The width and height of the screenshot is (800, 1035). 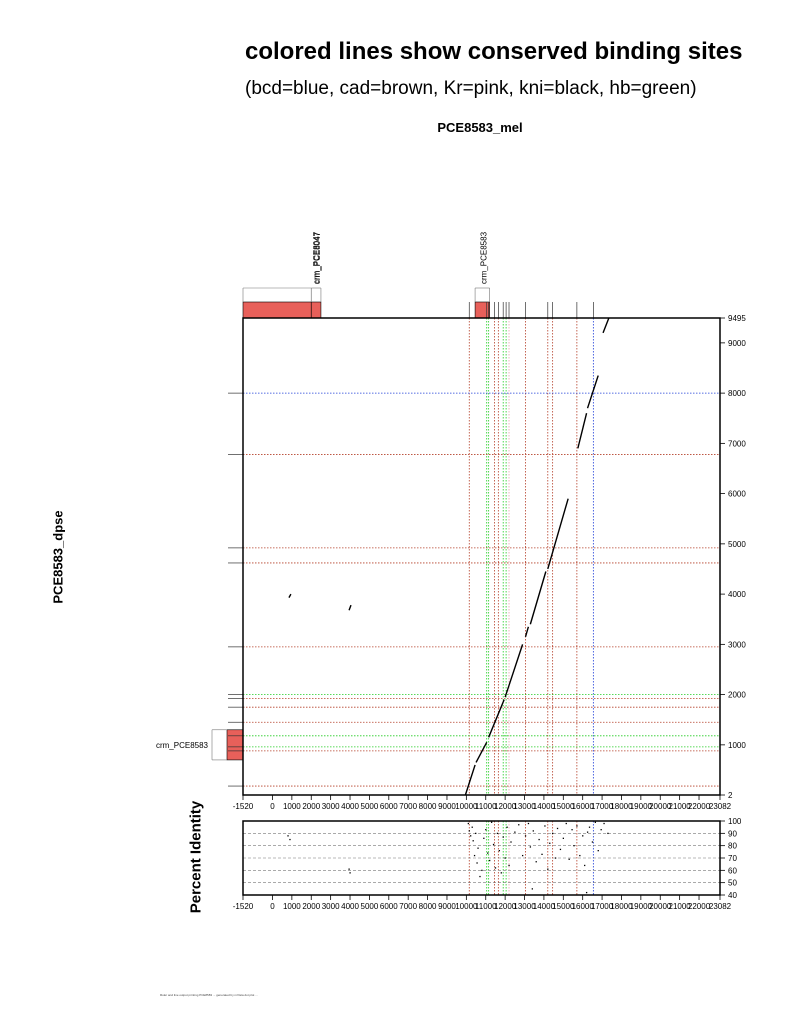 I want to click on y-crm-block, so click(x=235, y=745).